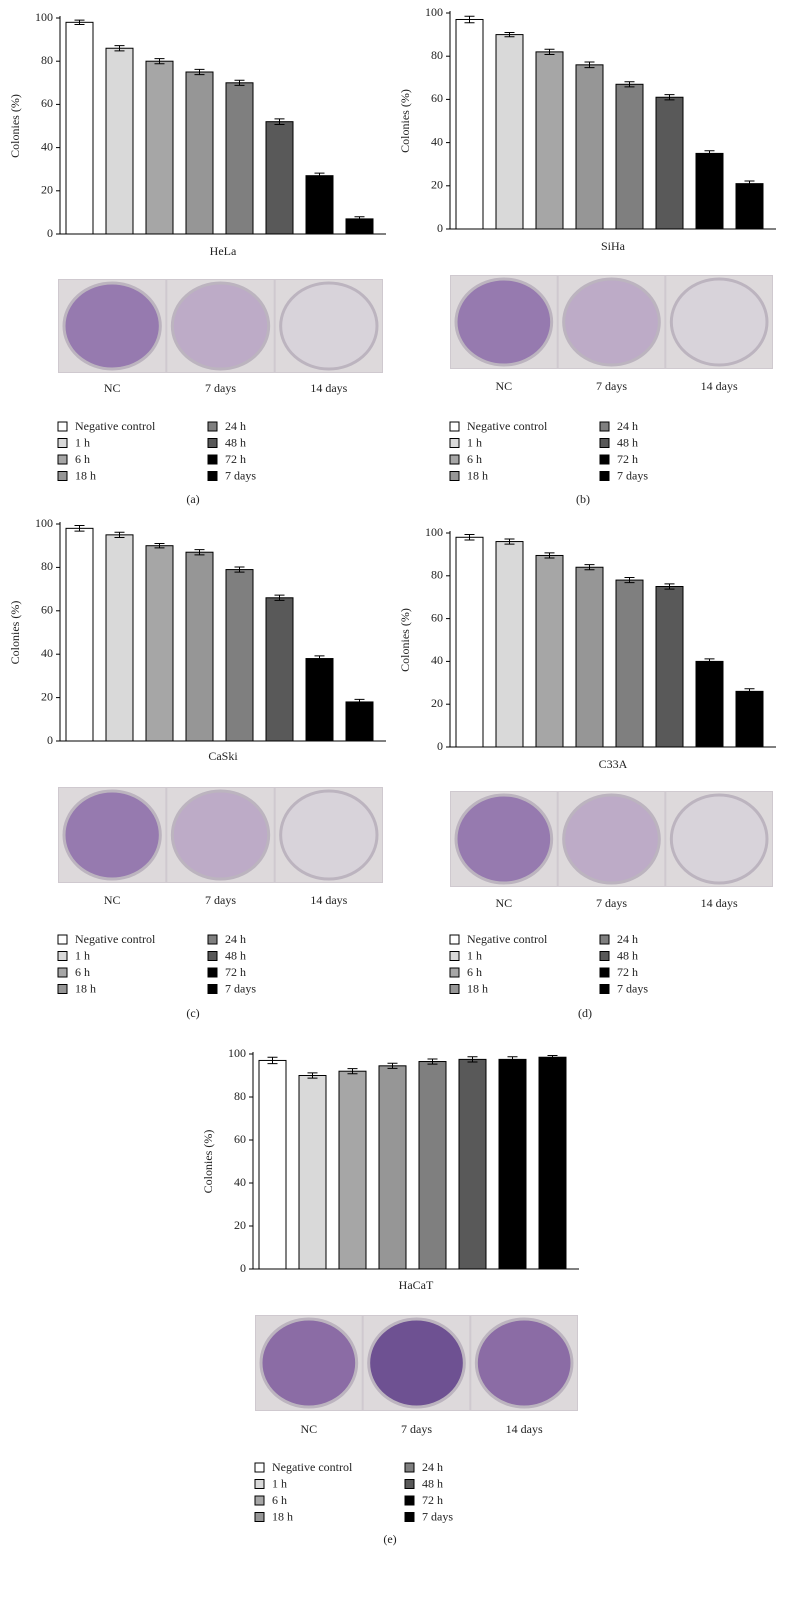  Describe the element at coordinates (632, 988) in the screenshot. I see `legend-label: 7 days` at that location.